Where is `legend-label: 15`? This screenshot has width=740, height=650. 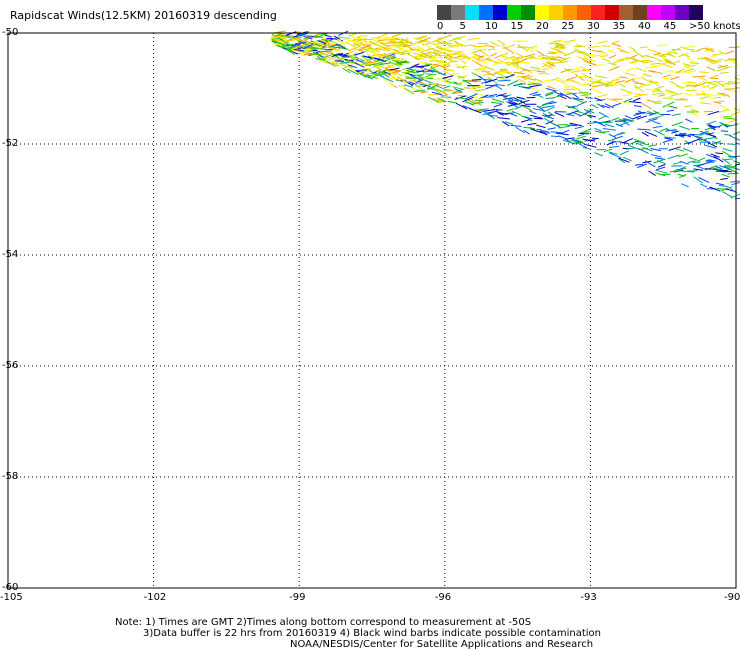 legend-label: 15 is located at coordinates (517, 26).